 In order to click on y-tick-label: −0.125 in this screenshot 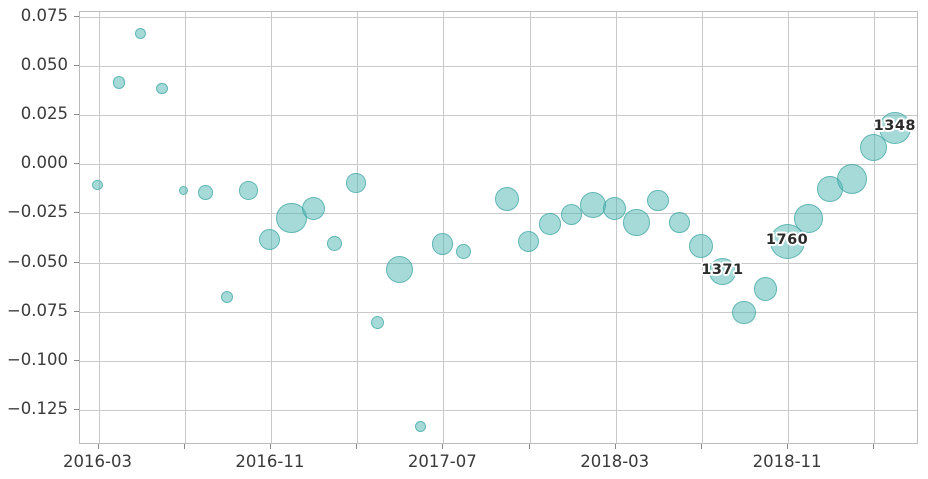, I will do `click(37, 408)`.